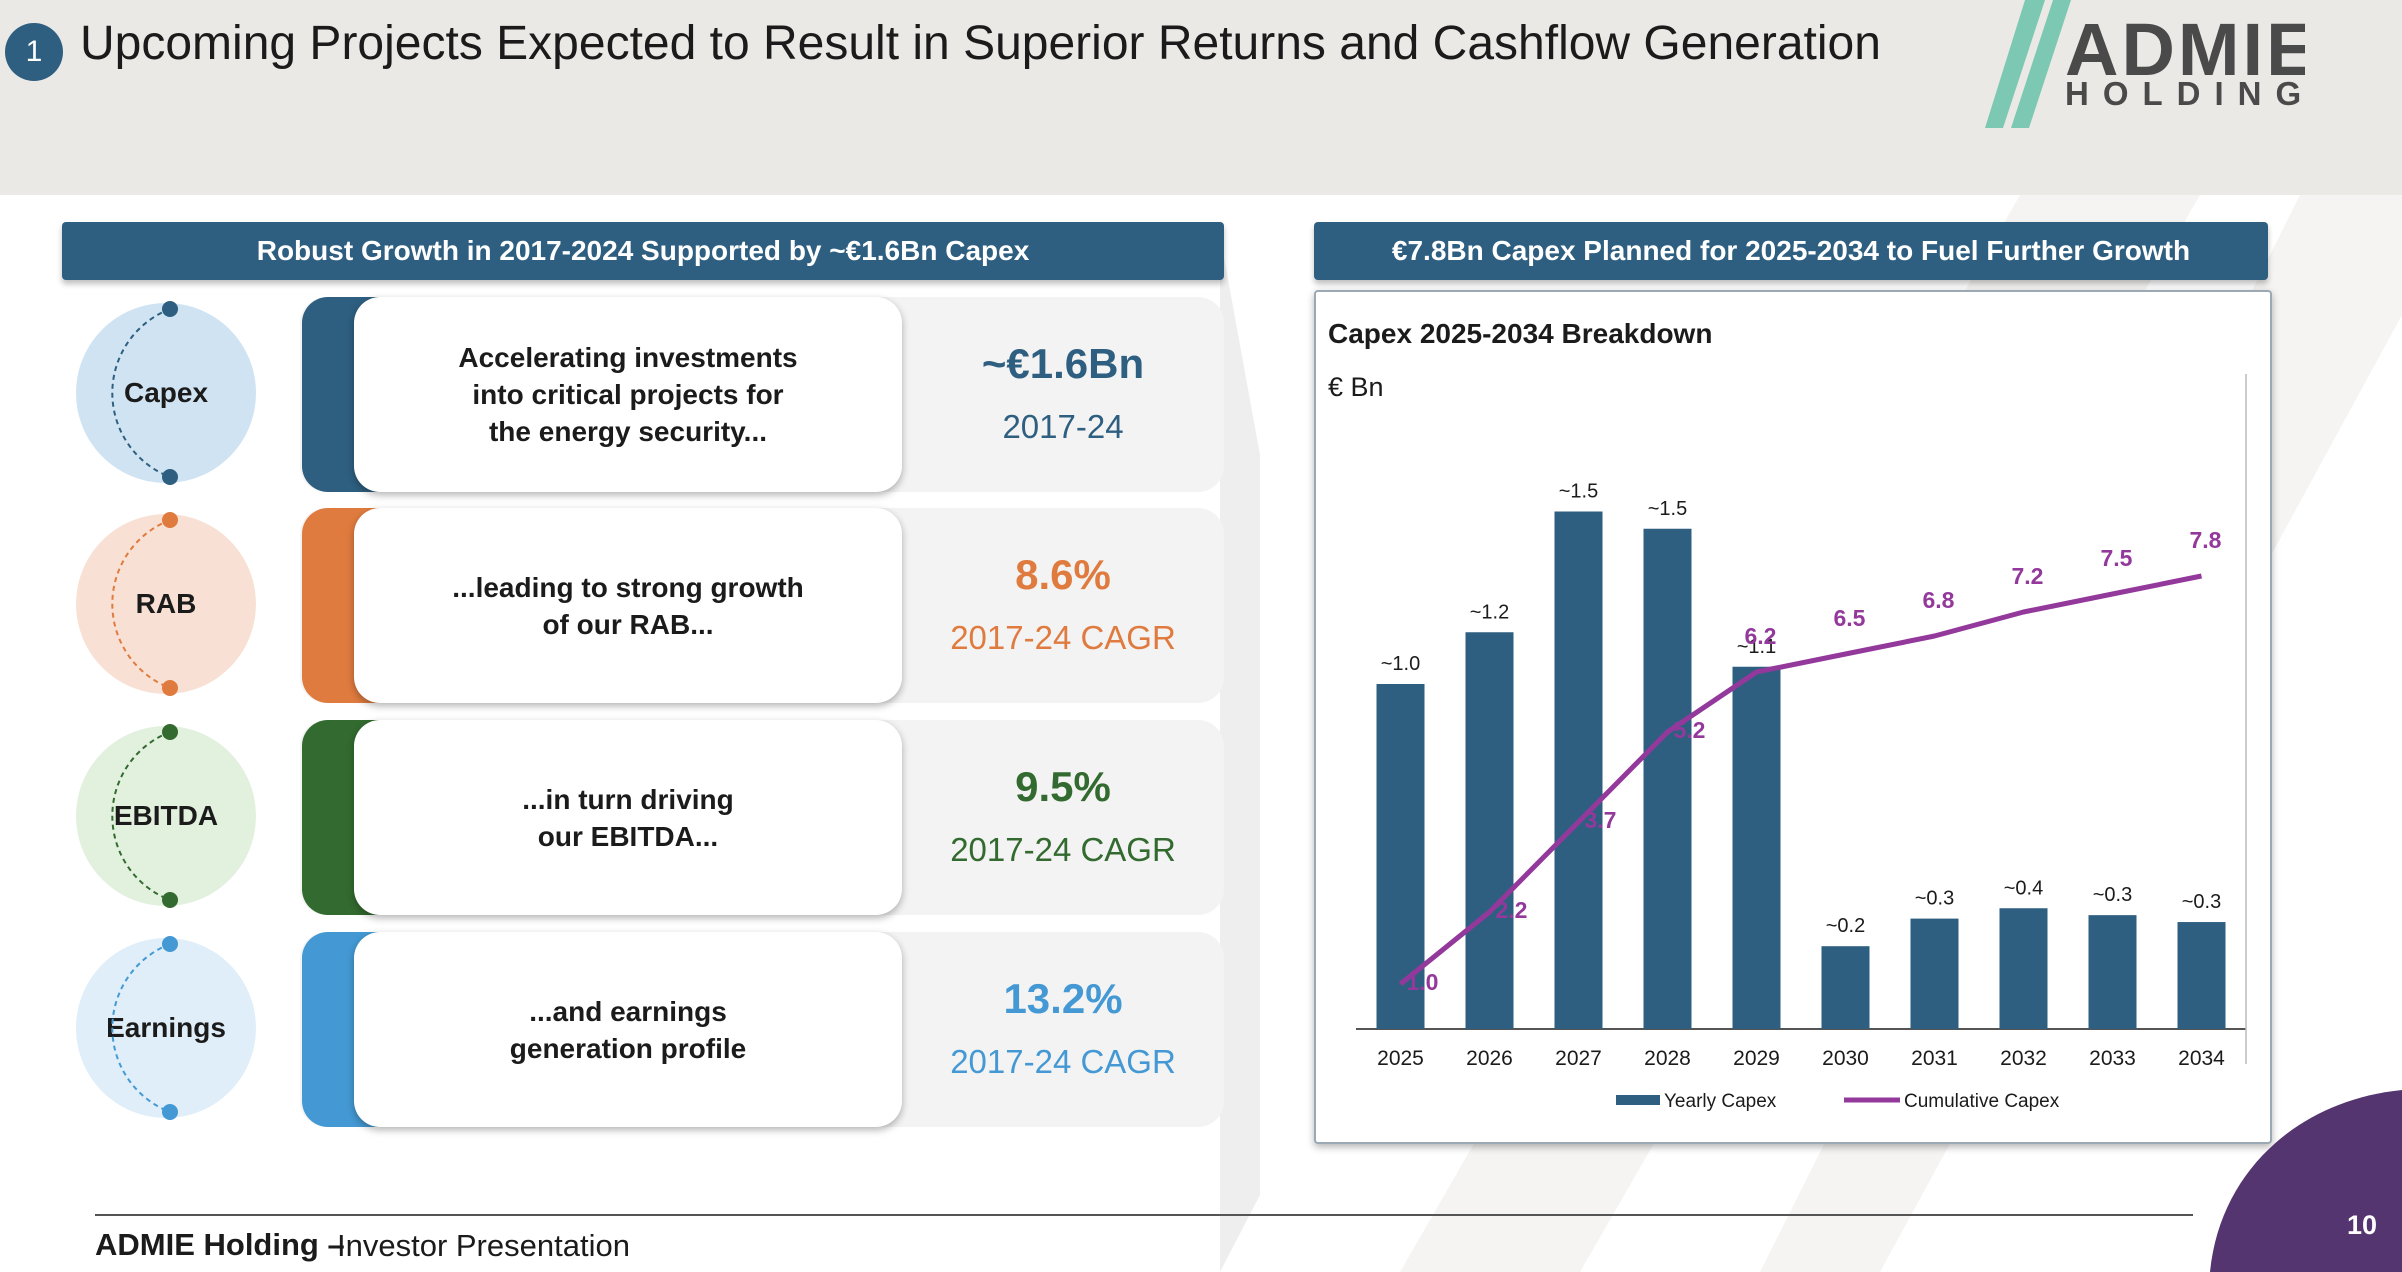 Image resolution: width=2402 pixels, height=1272 pixels. What do you see at coordinates (1756, 847) in the screenshot?
I see `bar-2029` at bounding box center [1756, 847].